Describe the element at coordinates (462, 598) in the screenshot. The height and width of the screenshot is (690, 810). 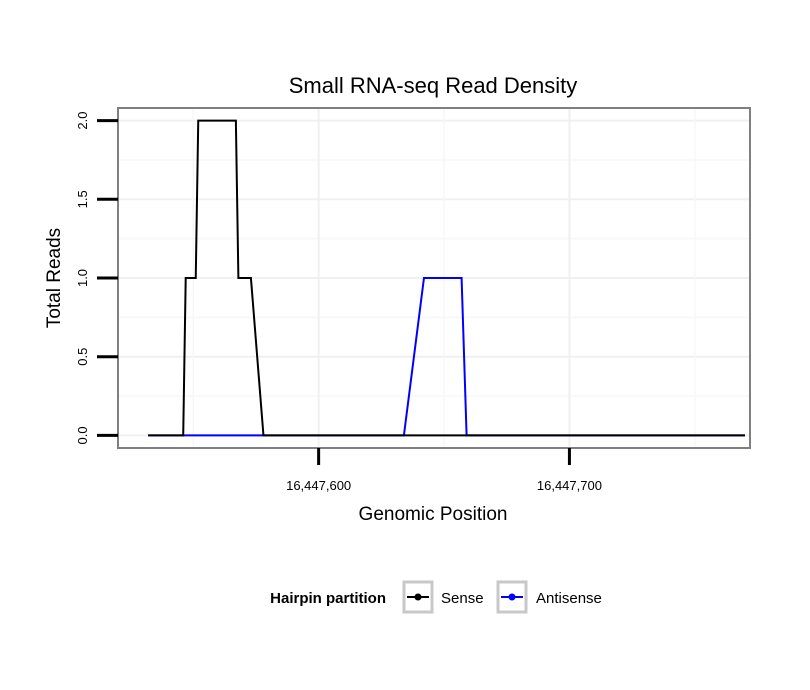
I see `legend-label-sense: Sense` at that location.